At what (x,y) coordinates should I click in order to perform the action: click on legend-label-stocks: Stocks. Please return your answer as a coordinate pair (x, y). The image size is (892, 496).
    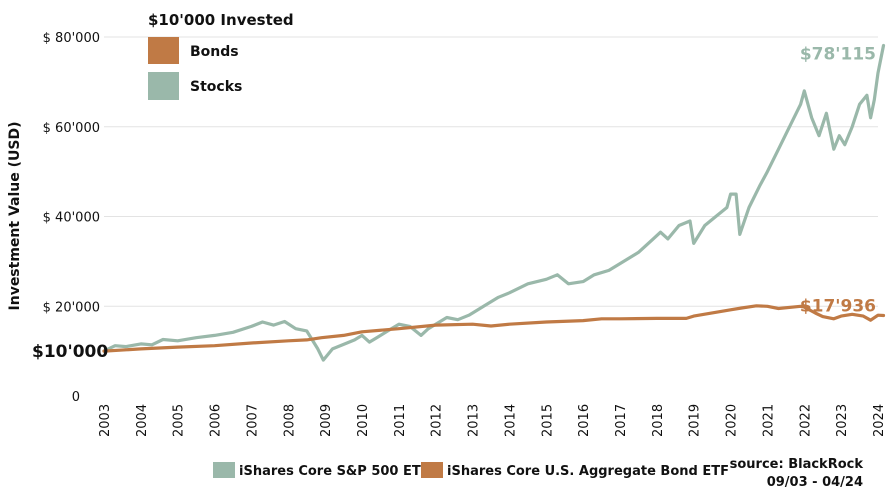
    Looking at the image, I should click on (216, 87).